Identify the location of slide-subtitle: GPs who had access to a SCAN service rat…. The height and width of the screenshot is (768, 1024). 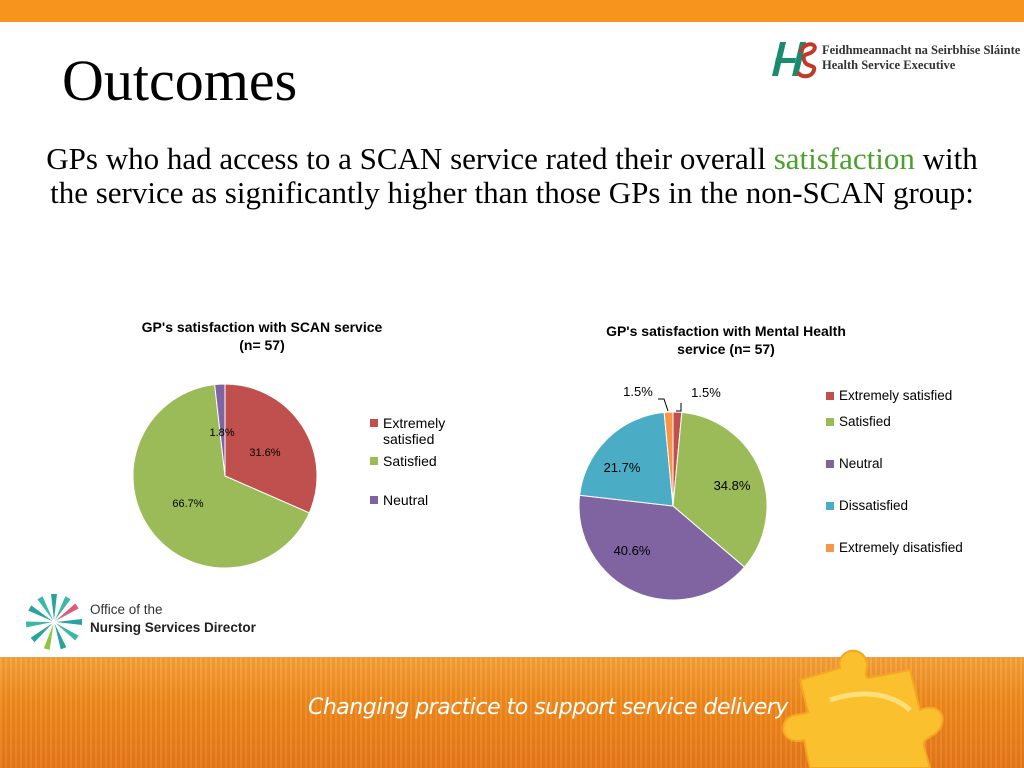
(512, 176).